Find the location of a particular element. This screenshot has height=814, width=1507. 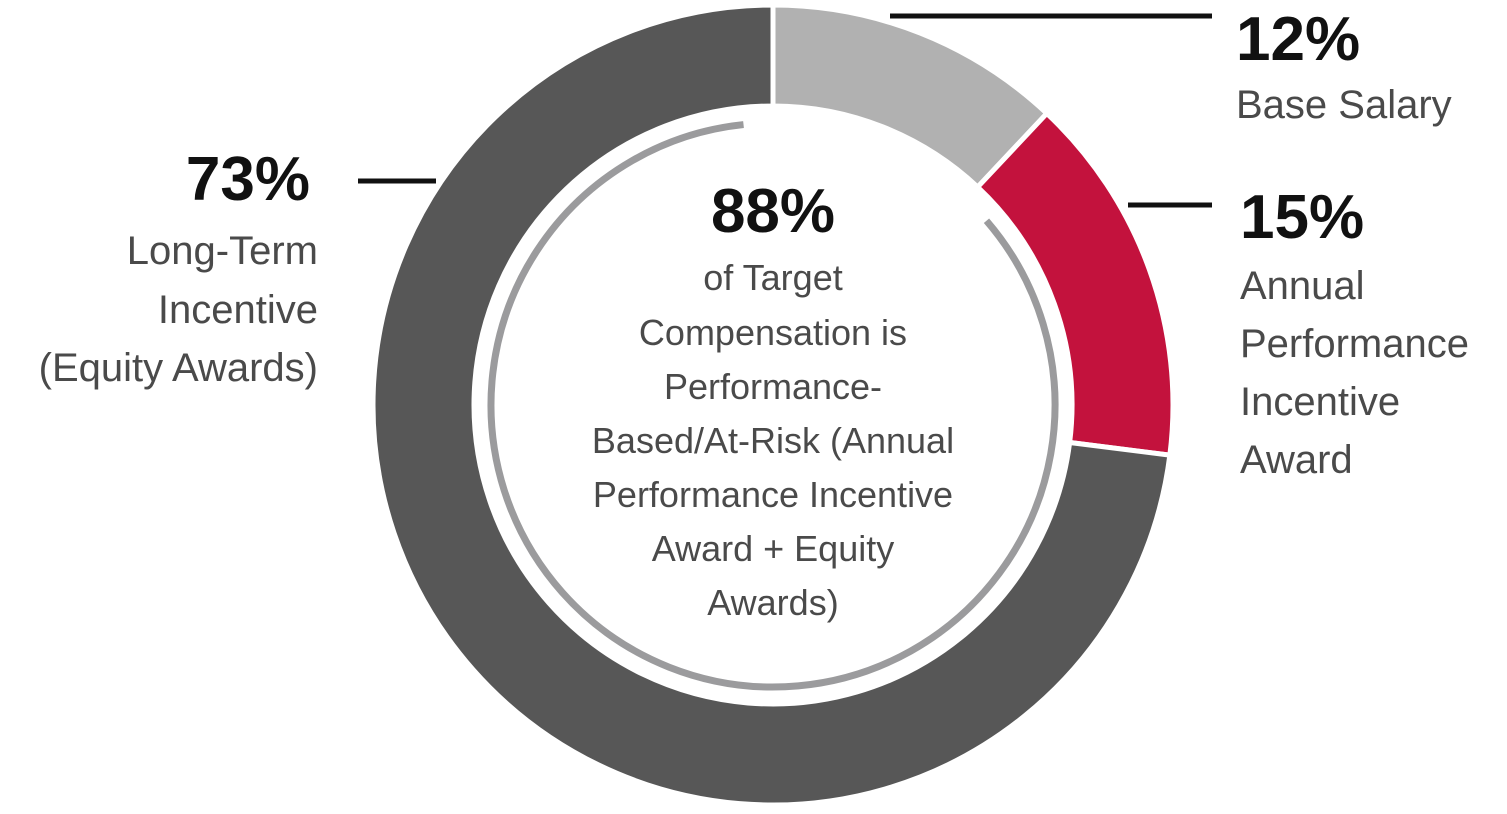

slice-label-long-term-incentive: 73% Long-Term Incentive (Equity Awards) is located at coordinates (178, 267).